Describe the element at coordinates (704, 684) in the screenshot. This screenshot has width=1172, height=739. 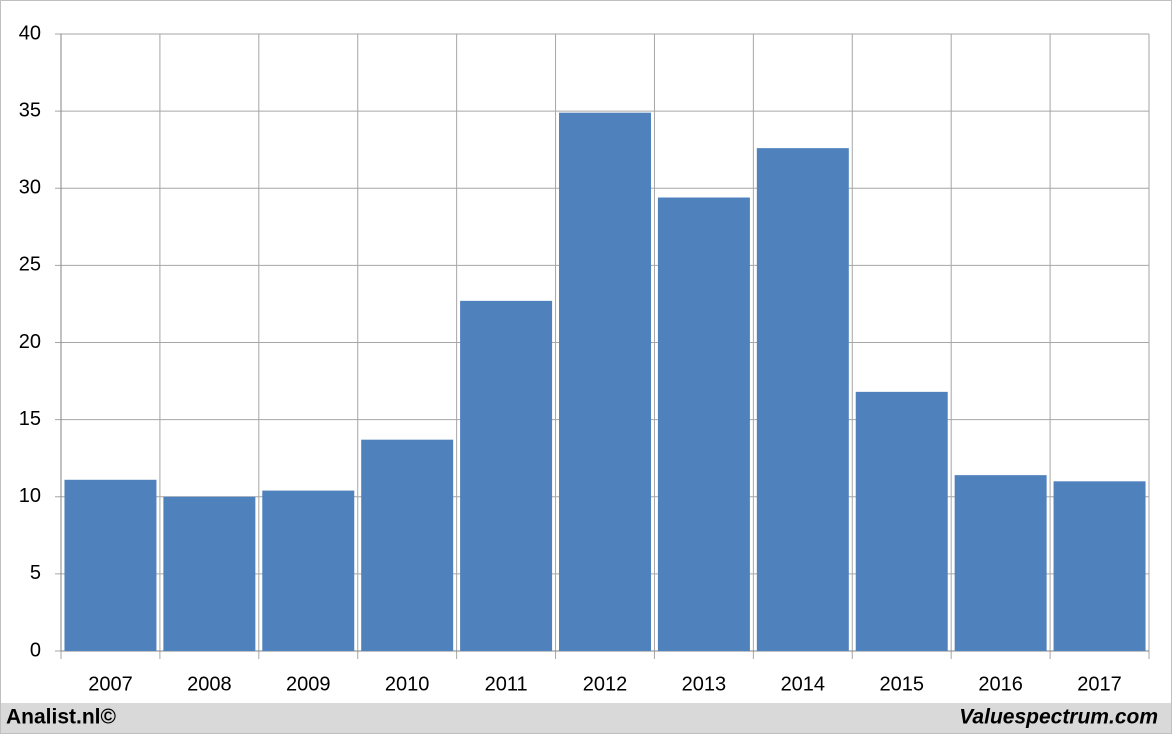
I see `x-tick-label: 2013` at that location.